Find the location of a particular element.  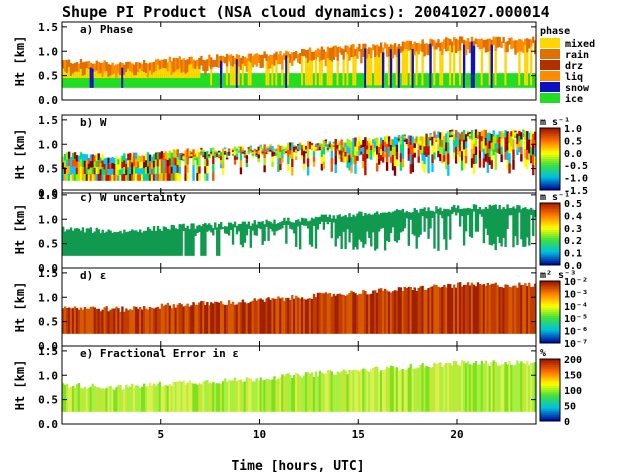

colorbar-tick-label: 0.0 is located at coordinates (573, 154).